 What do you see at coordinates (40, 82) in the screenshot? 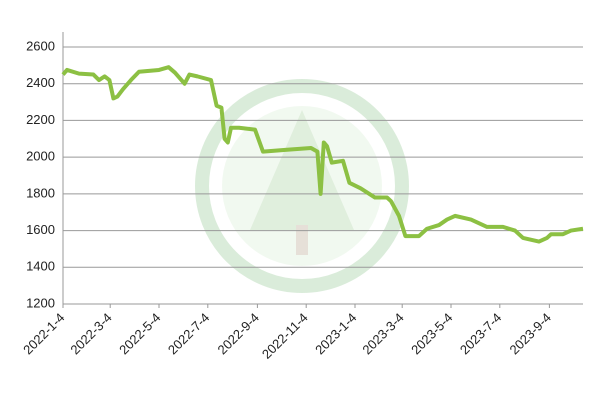
I see `y-tick-label: 2400` at bounding box center [40, 82].